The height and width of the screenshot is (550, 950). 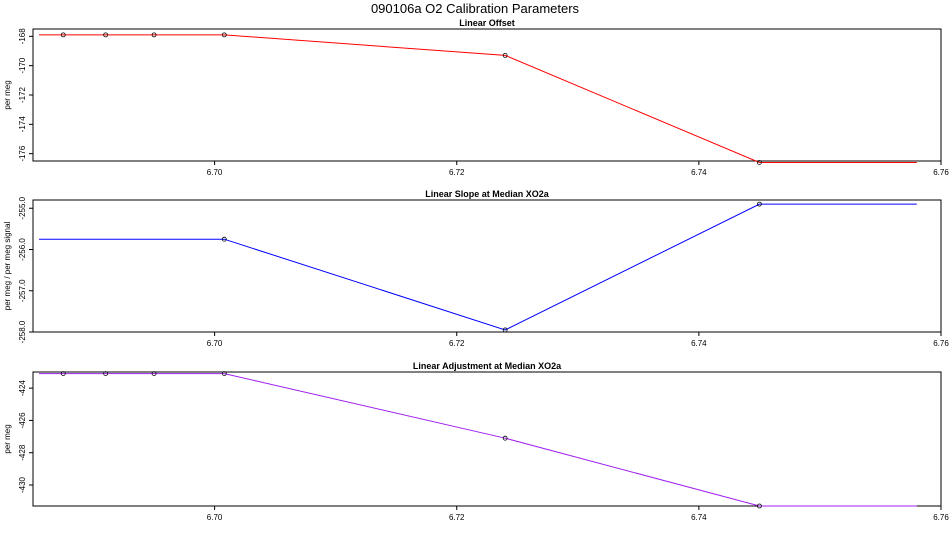 What do you see at coordinates (22, 452) in the screenshot?
I see `y-tick-label: -428` at bounding box center [22, 452].